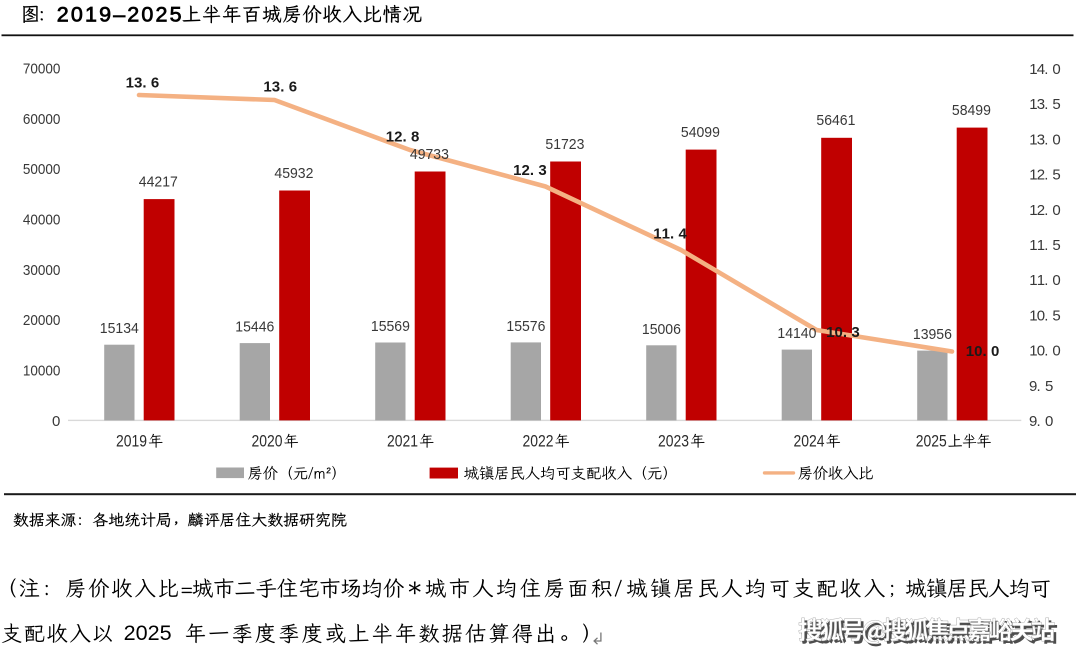 The image size is (1083, 655). I want to click on svg-text: 2022, so click(538, 441).